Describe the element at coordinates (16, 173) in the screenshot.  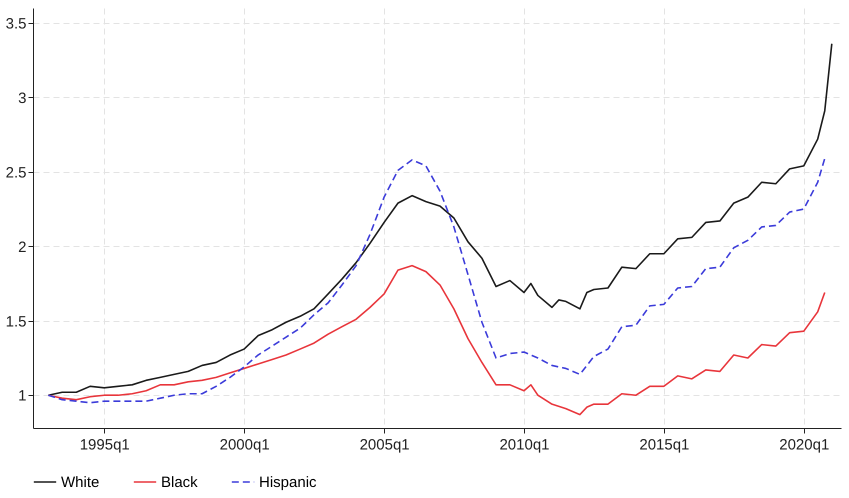
I see `y-tick-label: 2.5` at that location.